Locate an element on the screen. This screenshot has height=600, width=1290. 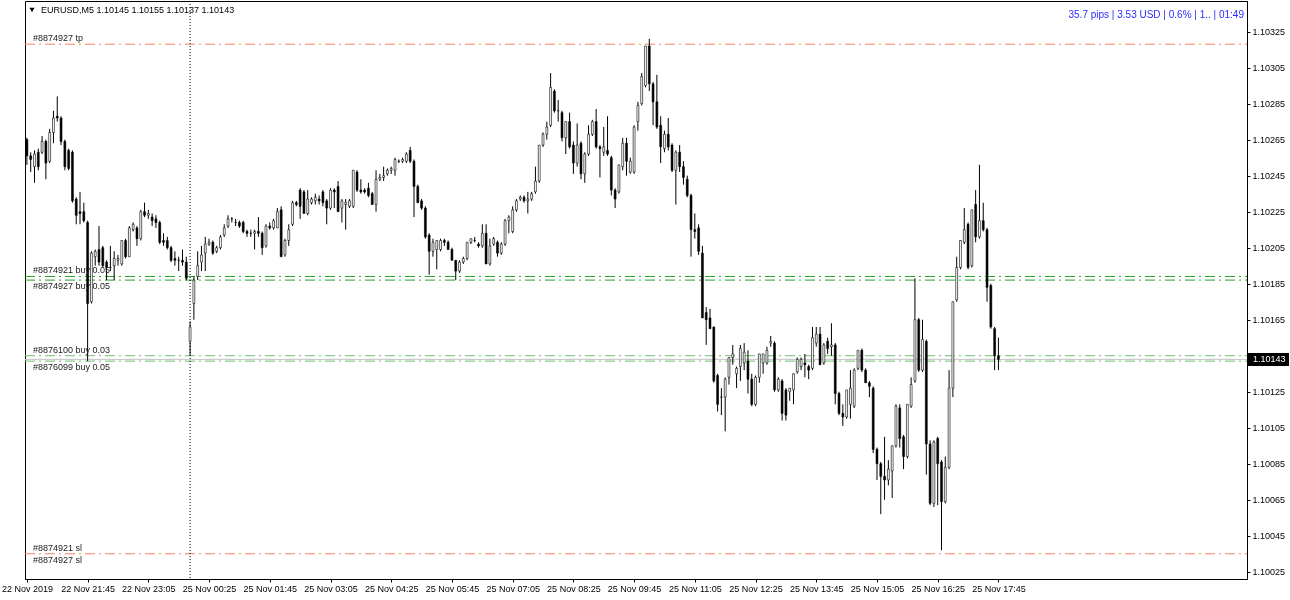
y-tick-label: 1.10325 is located at coordinates (1269, 32).